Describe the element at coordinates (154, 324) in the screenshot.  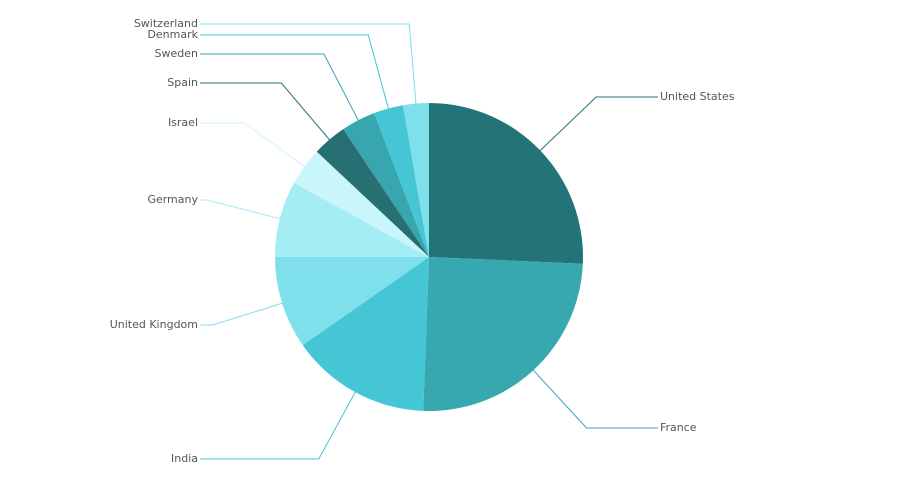
I see `slice-label: United Kingdom` at that location.